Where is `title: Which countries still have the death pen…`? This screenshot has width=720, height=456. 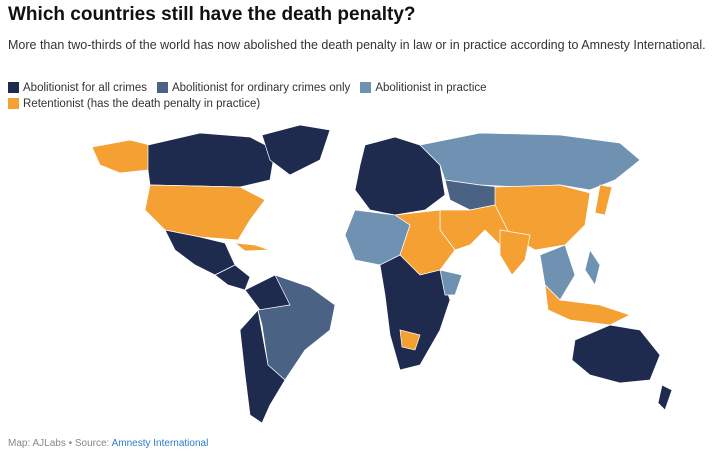
title: Which countries still have the death pen… is located at coordinates (212, 14).